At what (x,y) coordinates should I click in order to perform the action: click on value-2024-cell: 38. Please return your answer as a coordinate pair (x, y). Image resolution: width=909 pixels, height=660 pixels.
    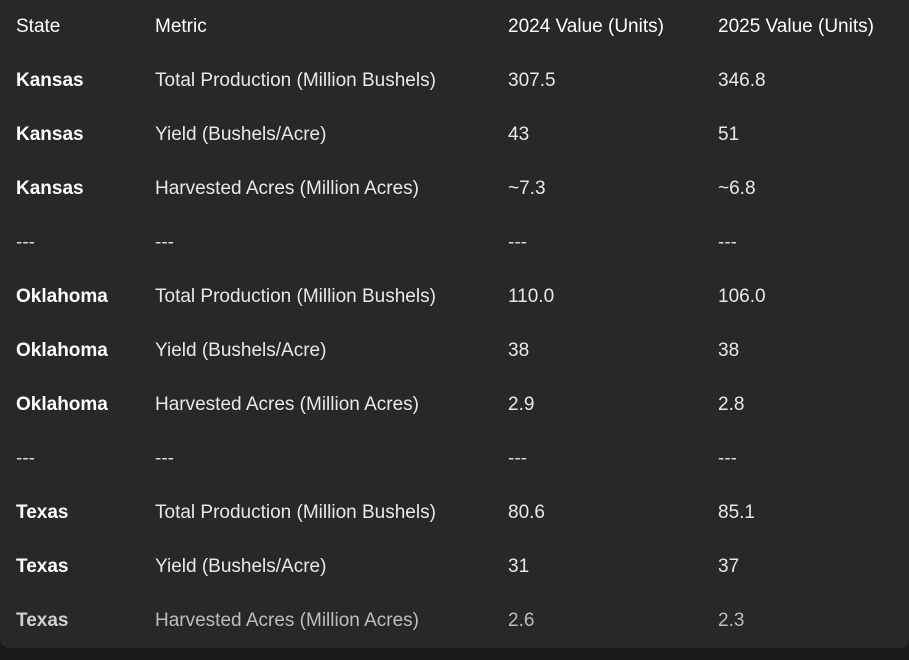
    Looking at the image, I should click on (519, 350).